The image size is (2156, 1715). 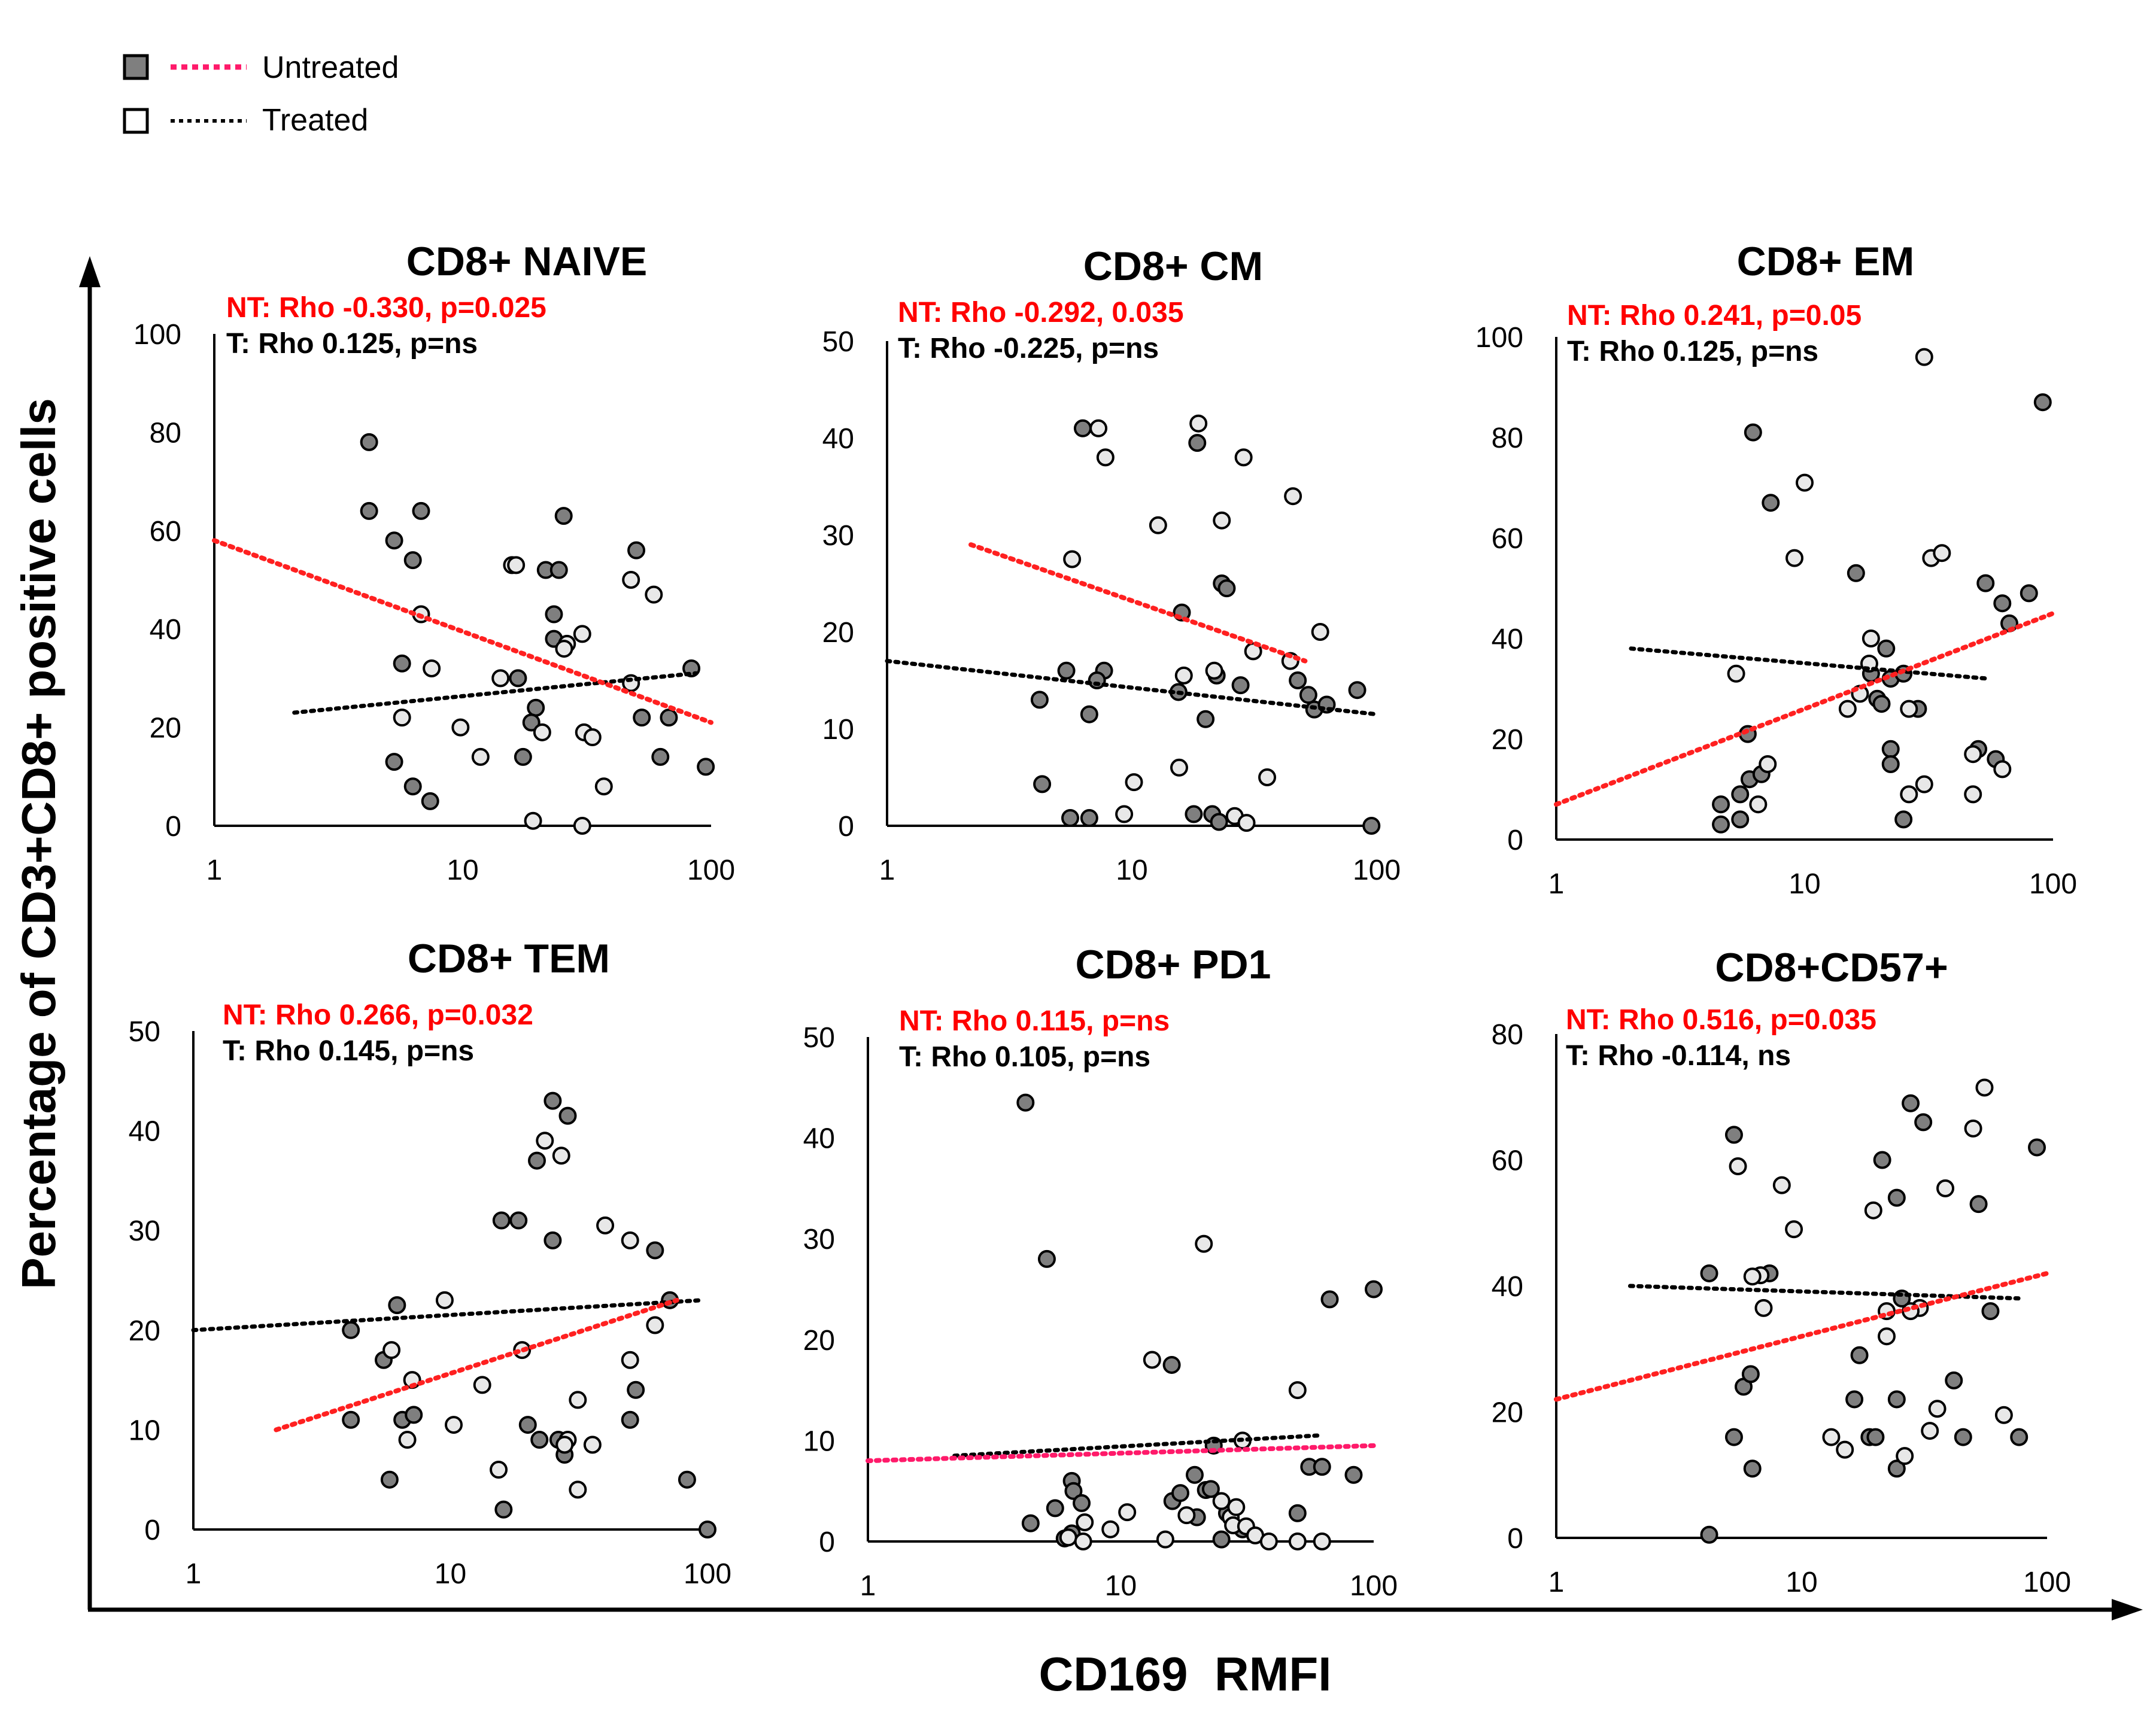 I want to click on y-tick-label: 50, so click(x=819, y=1038).